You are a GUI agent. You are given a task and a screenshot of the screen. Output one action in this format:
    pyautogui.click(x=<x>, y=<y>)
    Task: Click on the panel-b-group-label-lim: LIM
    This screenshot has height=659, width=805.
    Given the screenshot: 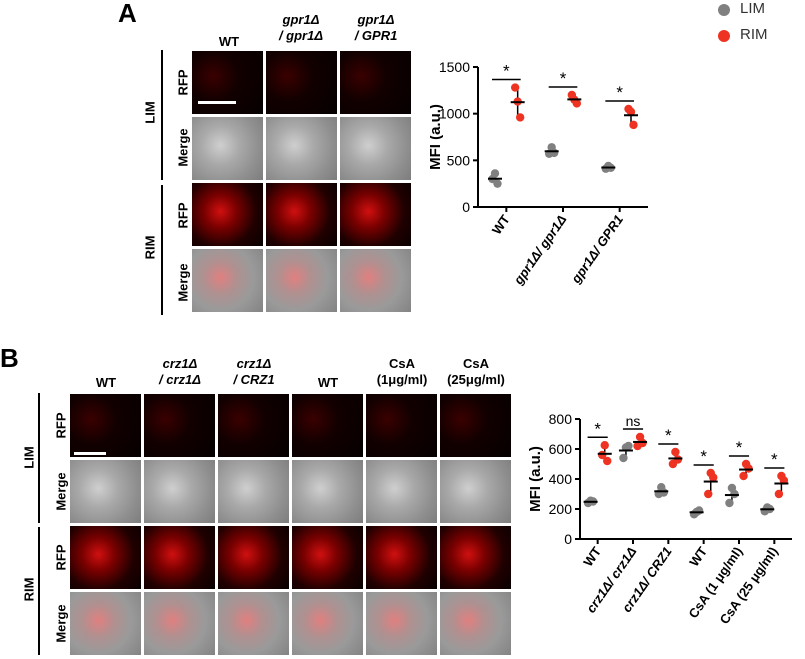 What is the action you would take?
    pyautogui.click(x=29, y=457)
    